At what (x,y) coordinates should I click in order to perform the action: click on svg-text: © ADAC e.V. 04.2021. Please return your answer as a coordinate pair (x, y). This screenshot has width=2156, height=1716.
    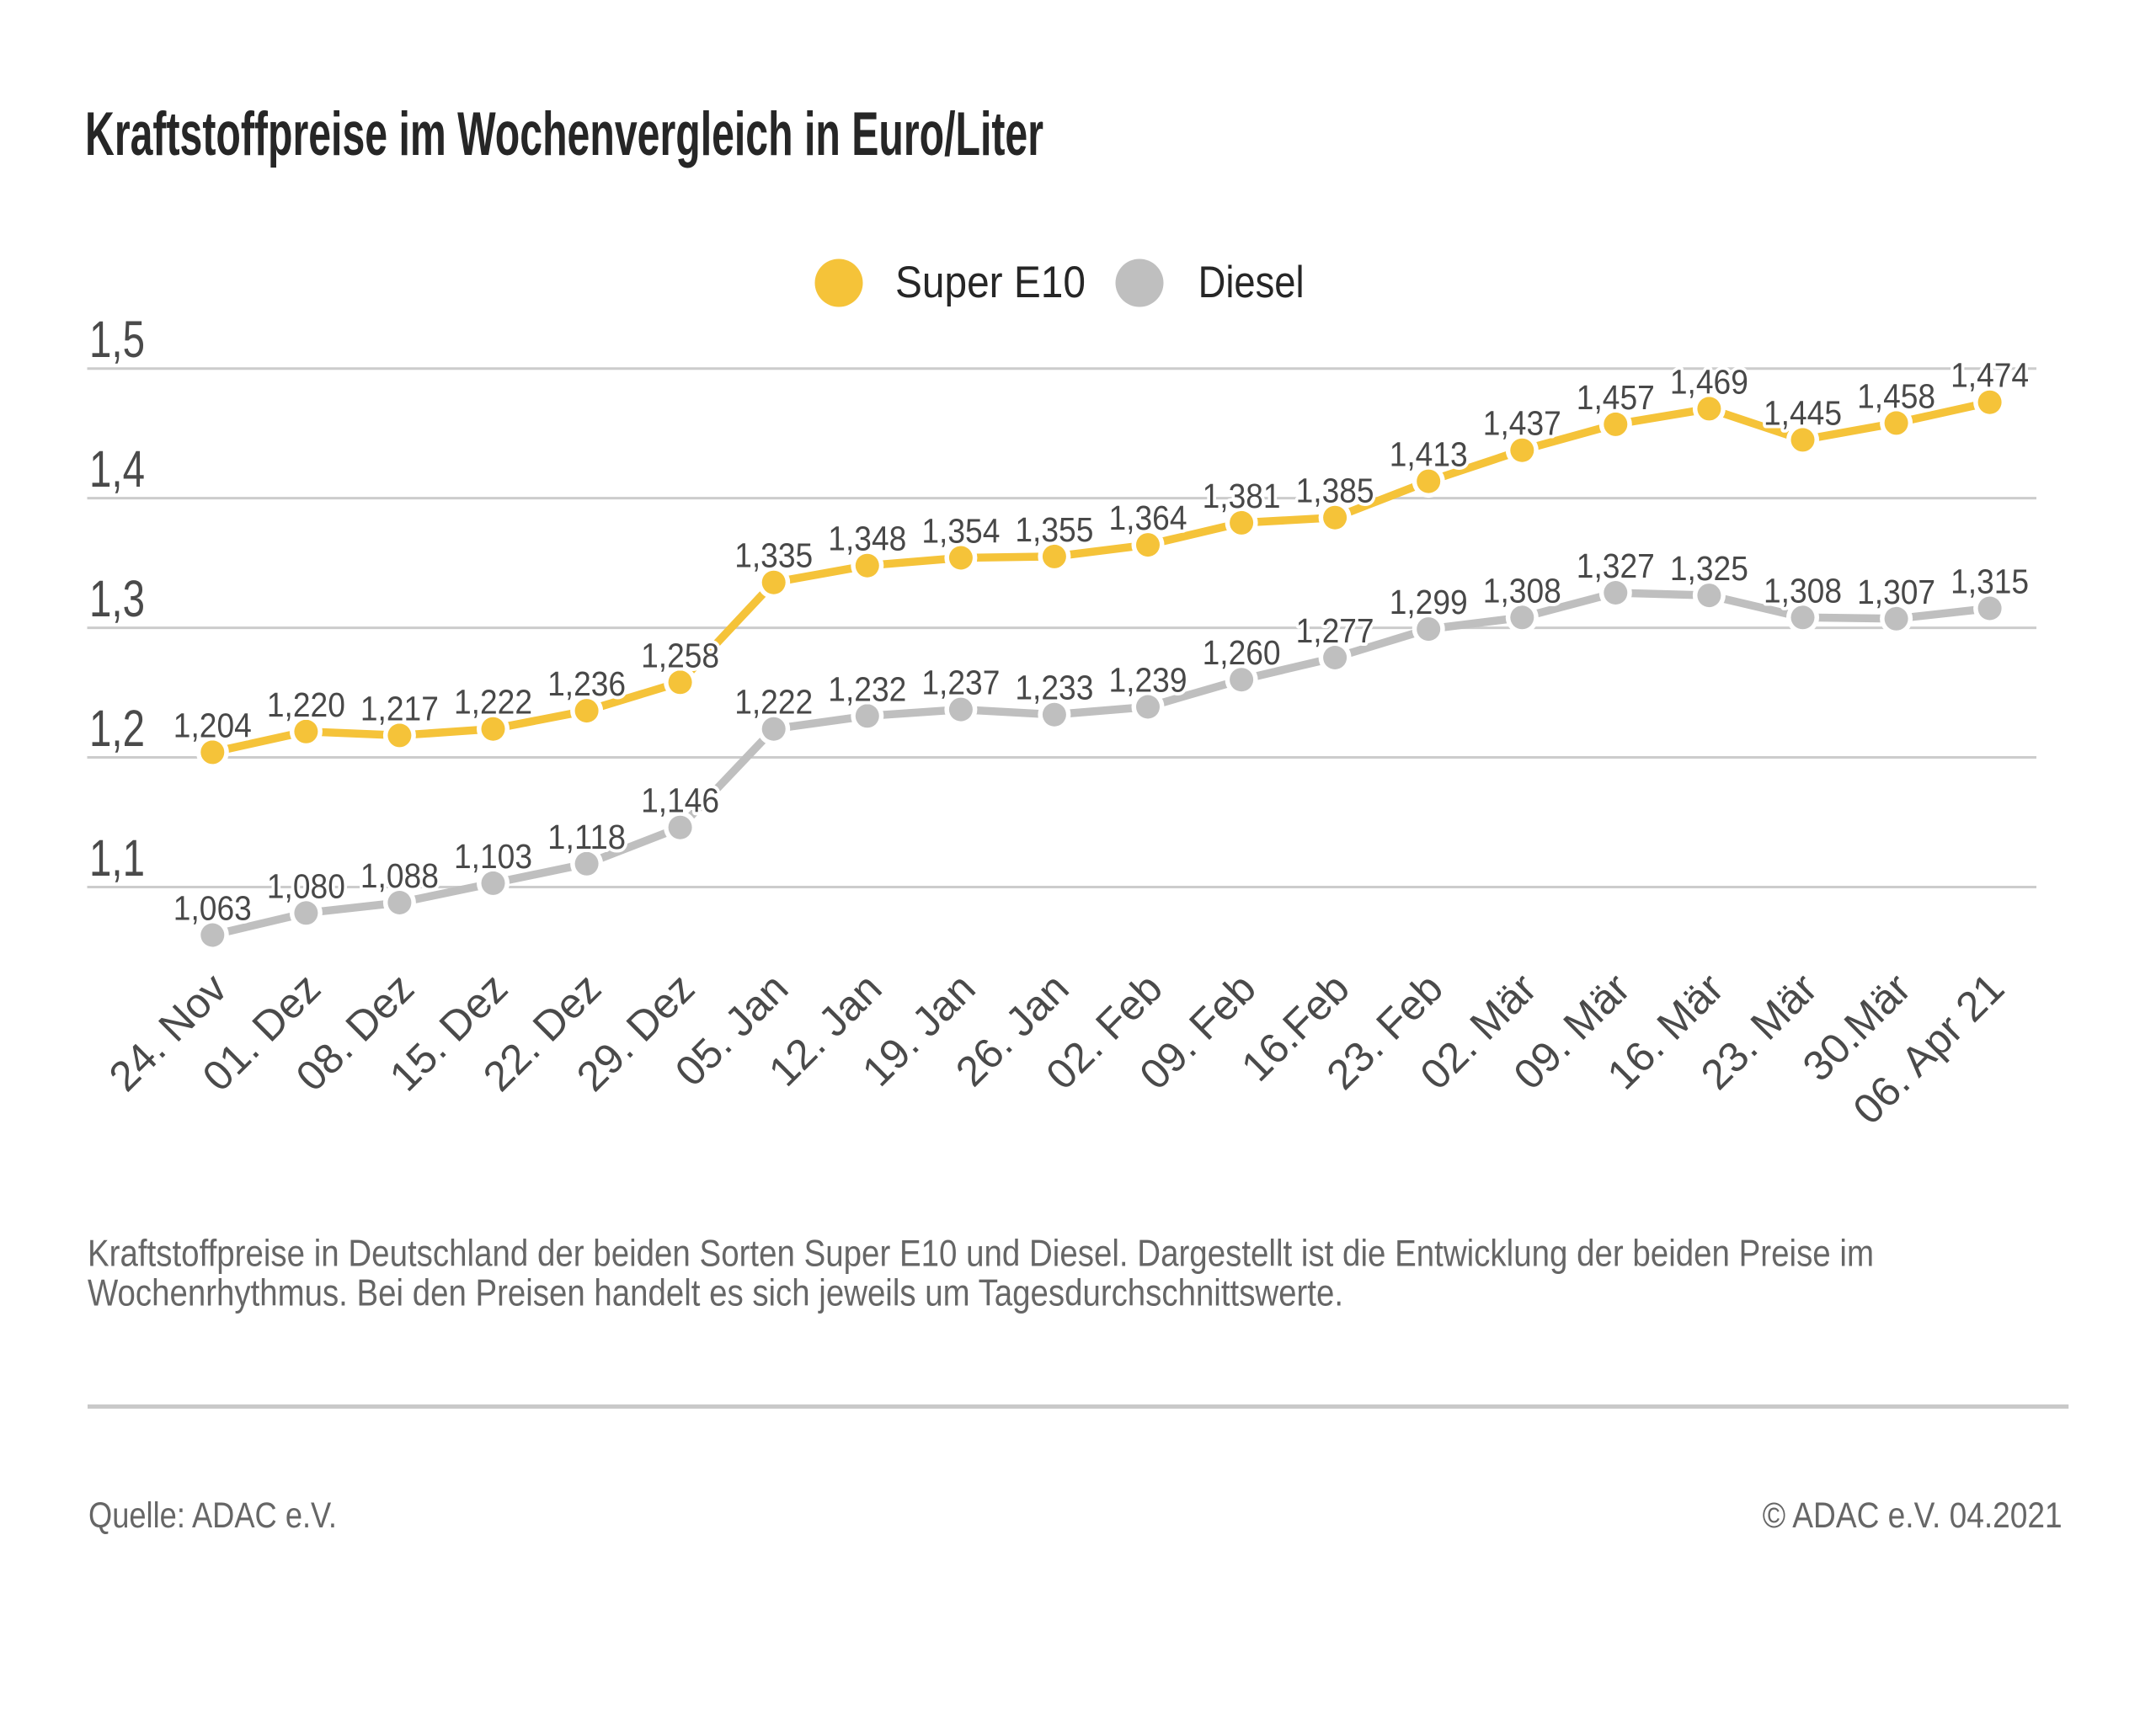
    Looking at the image, I should click on (1913, 1515).